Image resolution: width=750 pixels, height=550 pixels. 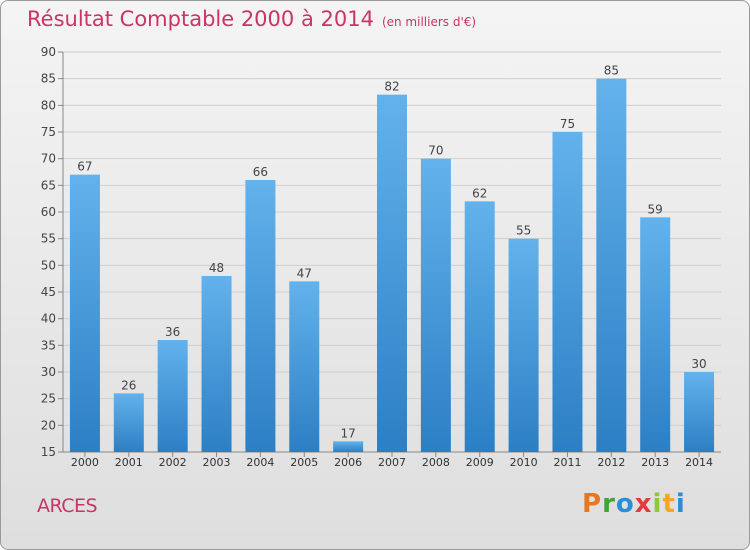 What do you see at coordinates (173, 462) in the screenshot?
I see `x-tick-label: 2002` at bounding box center [173, 462].